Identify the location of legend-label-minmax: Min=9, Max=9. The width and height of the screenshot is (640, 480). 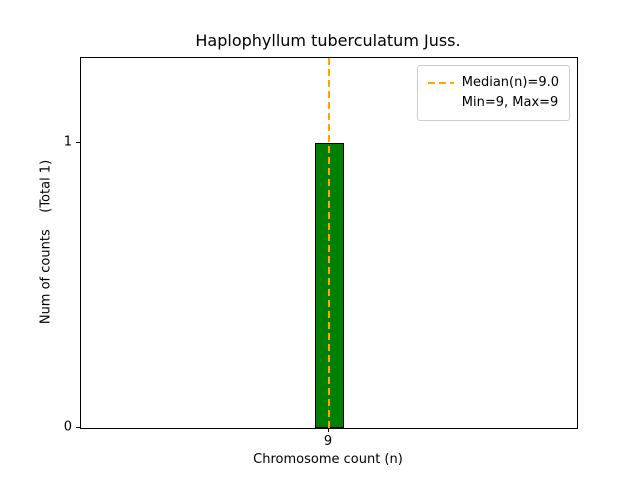
(510, 102).